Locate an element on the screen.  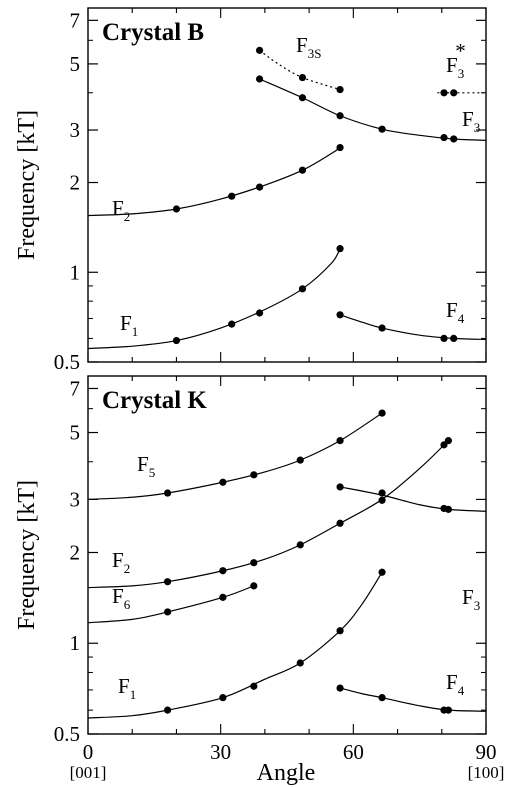
x-axis-start-label: [001] is located at coordinates (88, 772).